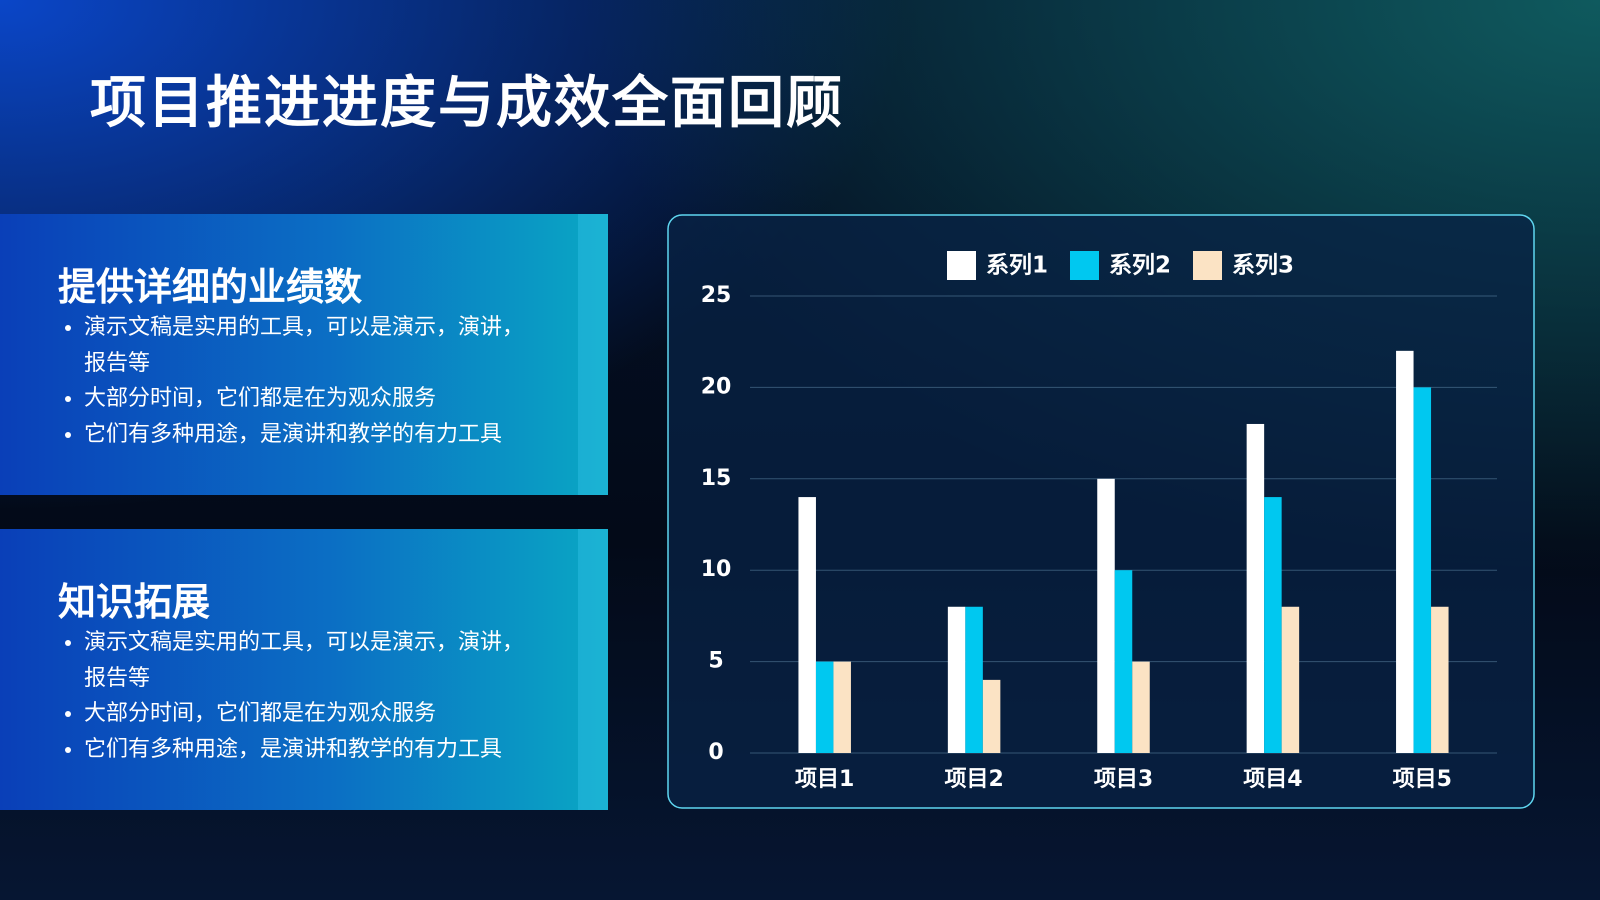 Image resolution: width=1600 pixels, height=900 pixels. Describe the element at coordinates (973, 779) in the screenshot. I see `x-tick-label: 项目2` at that location.